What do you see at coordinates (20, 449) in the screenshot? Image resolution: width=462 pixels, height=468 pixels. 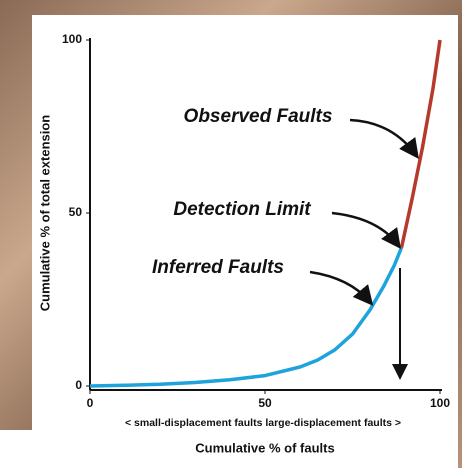 I see `panel` at bounding box center [20, 449].